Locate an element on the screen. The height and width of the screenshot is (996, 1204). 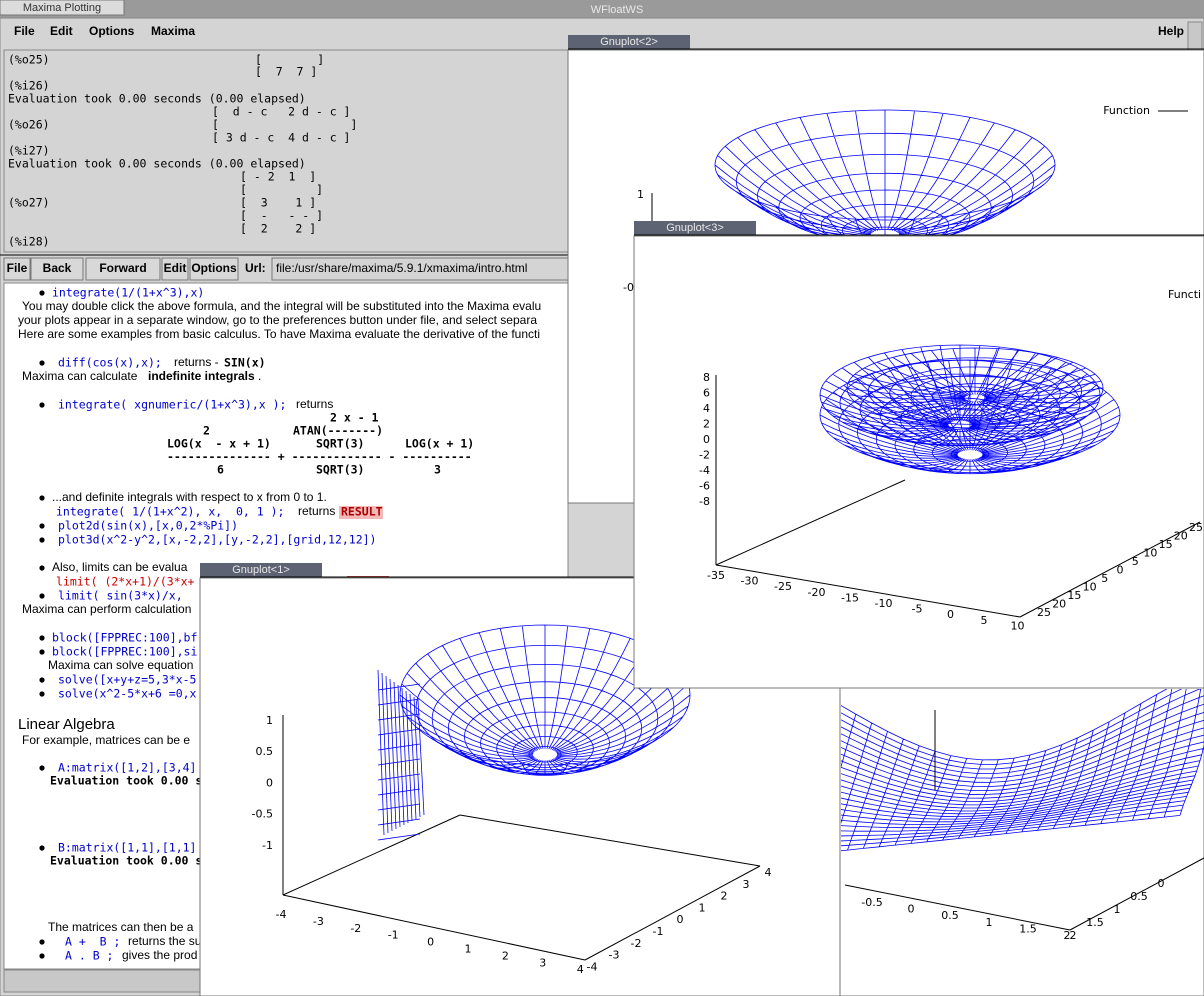
document-text: 6 is located at coordinates (220, 470).